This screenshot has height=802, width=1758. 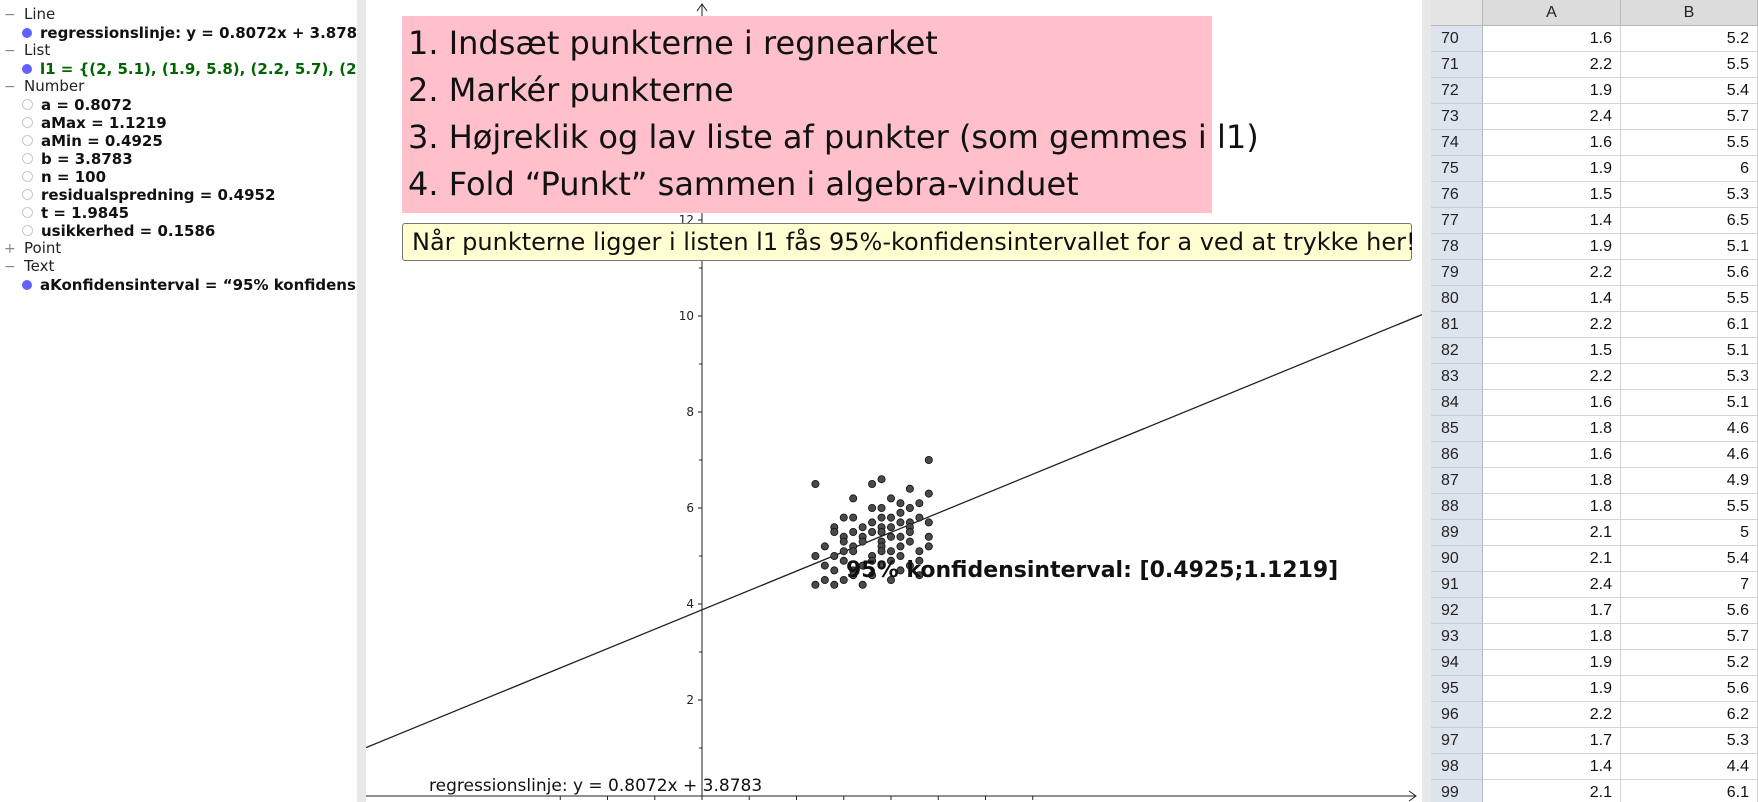 I want to click on row-header: 73, so click(x=1457, y=117).